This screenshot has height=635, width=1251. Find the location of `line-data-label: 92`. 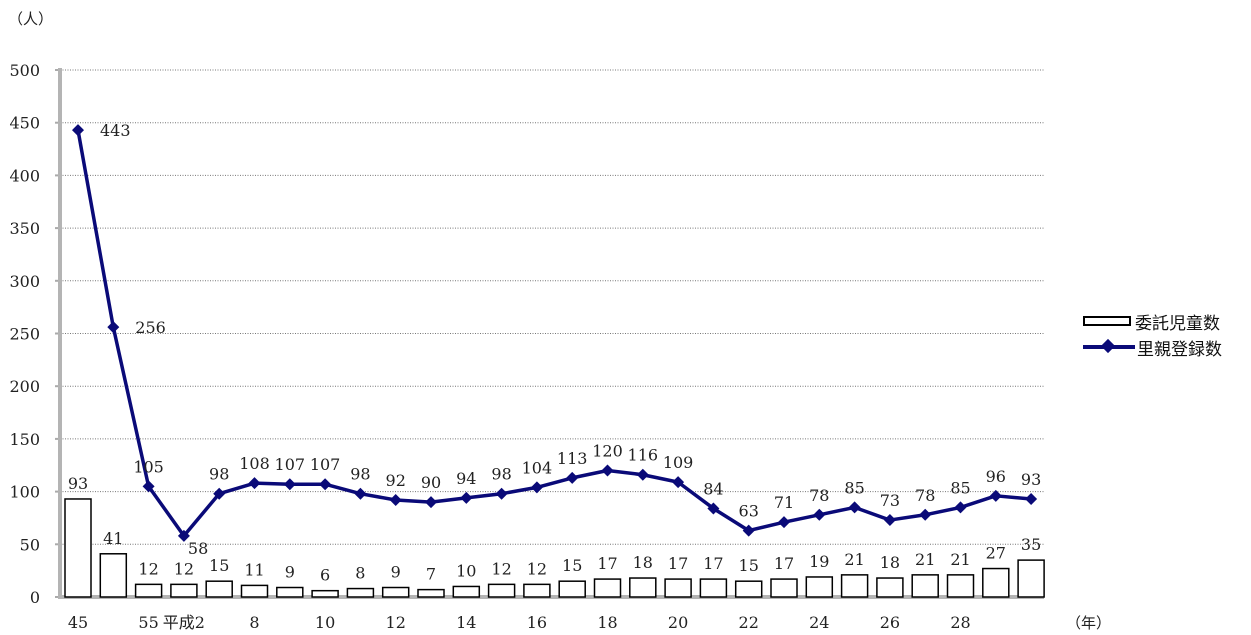

line-data-label: 92 is located at coordinates (396, 480).